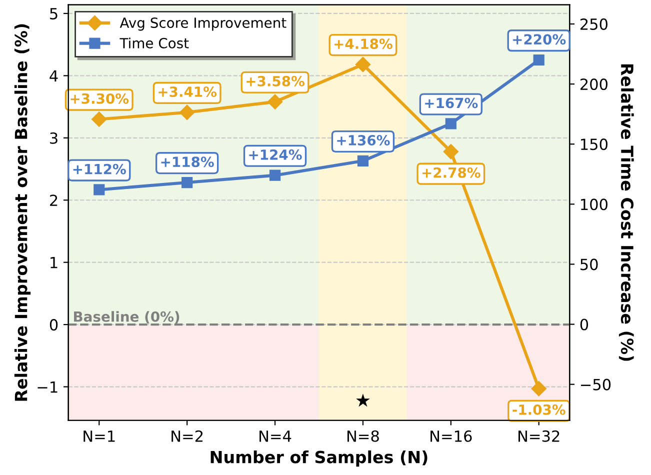 The width and height of the screenshot is (651, 475). I want to click on x-tick-label: N=4, so click(276, 436).